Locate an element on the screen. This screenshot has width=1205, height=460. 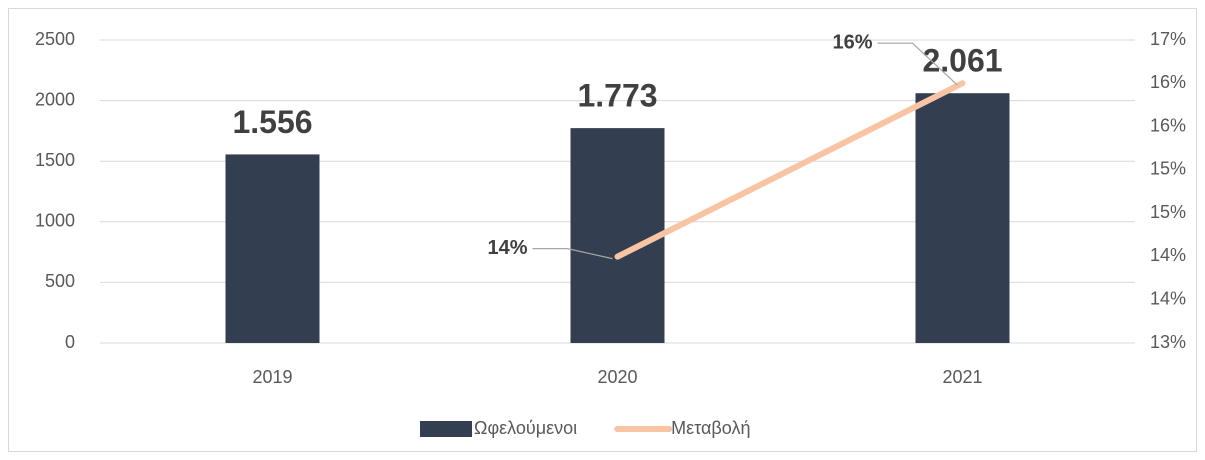
y-tick-label: 2000 is located at coordinates (55, 99).